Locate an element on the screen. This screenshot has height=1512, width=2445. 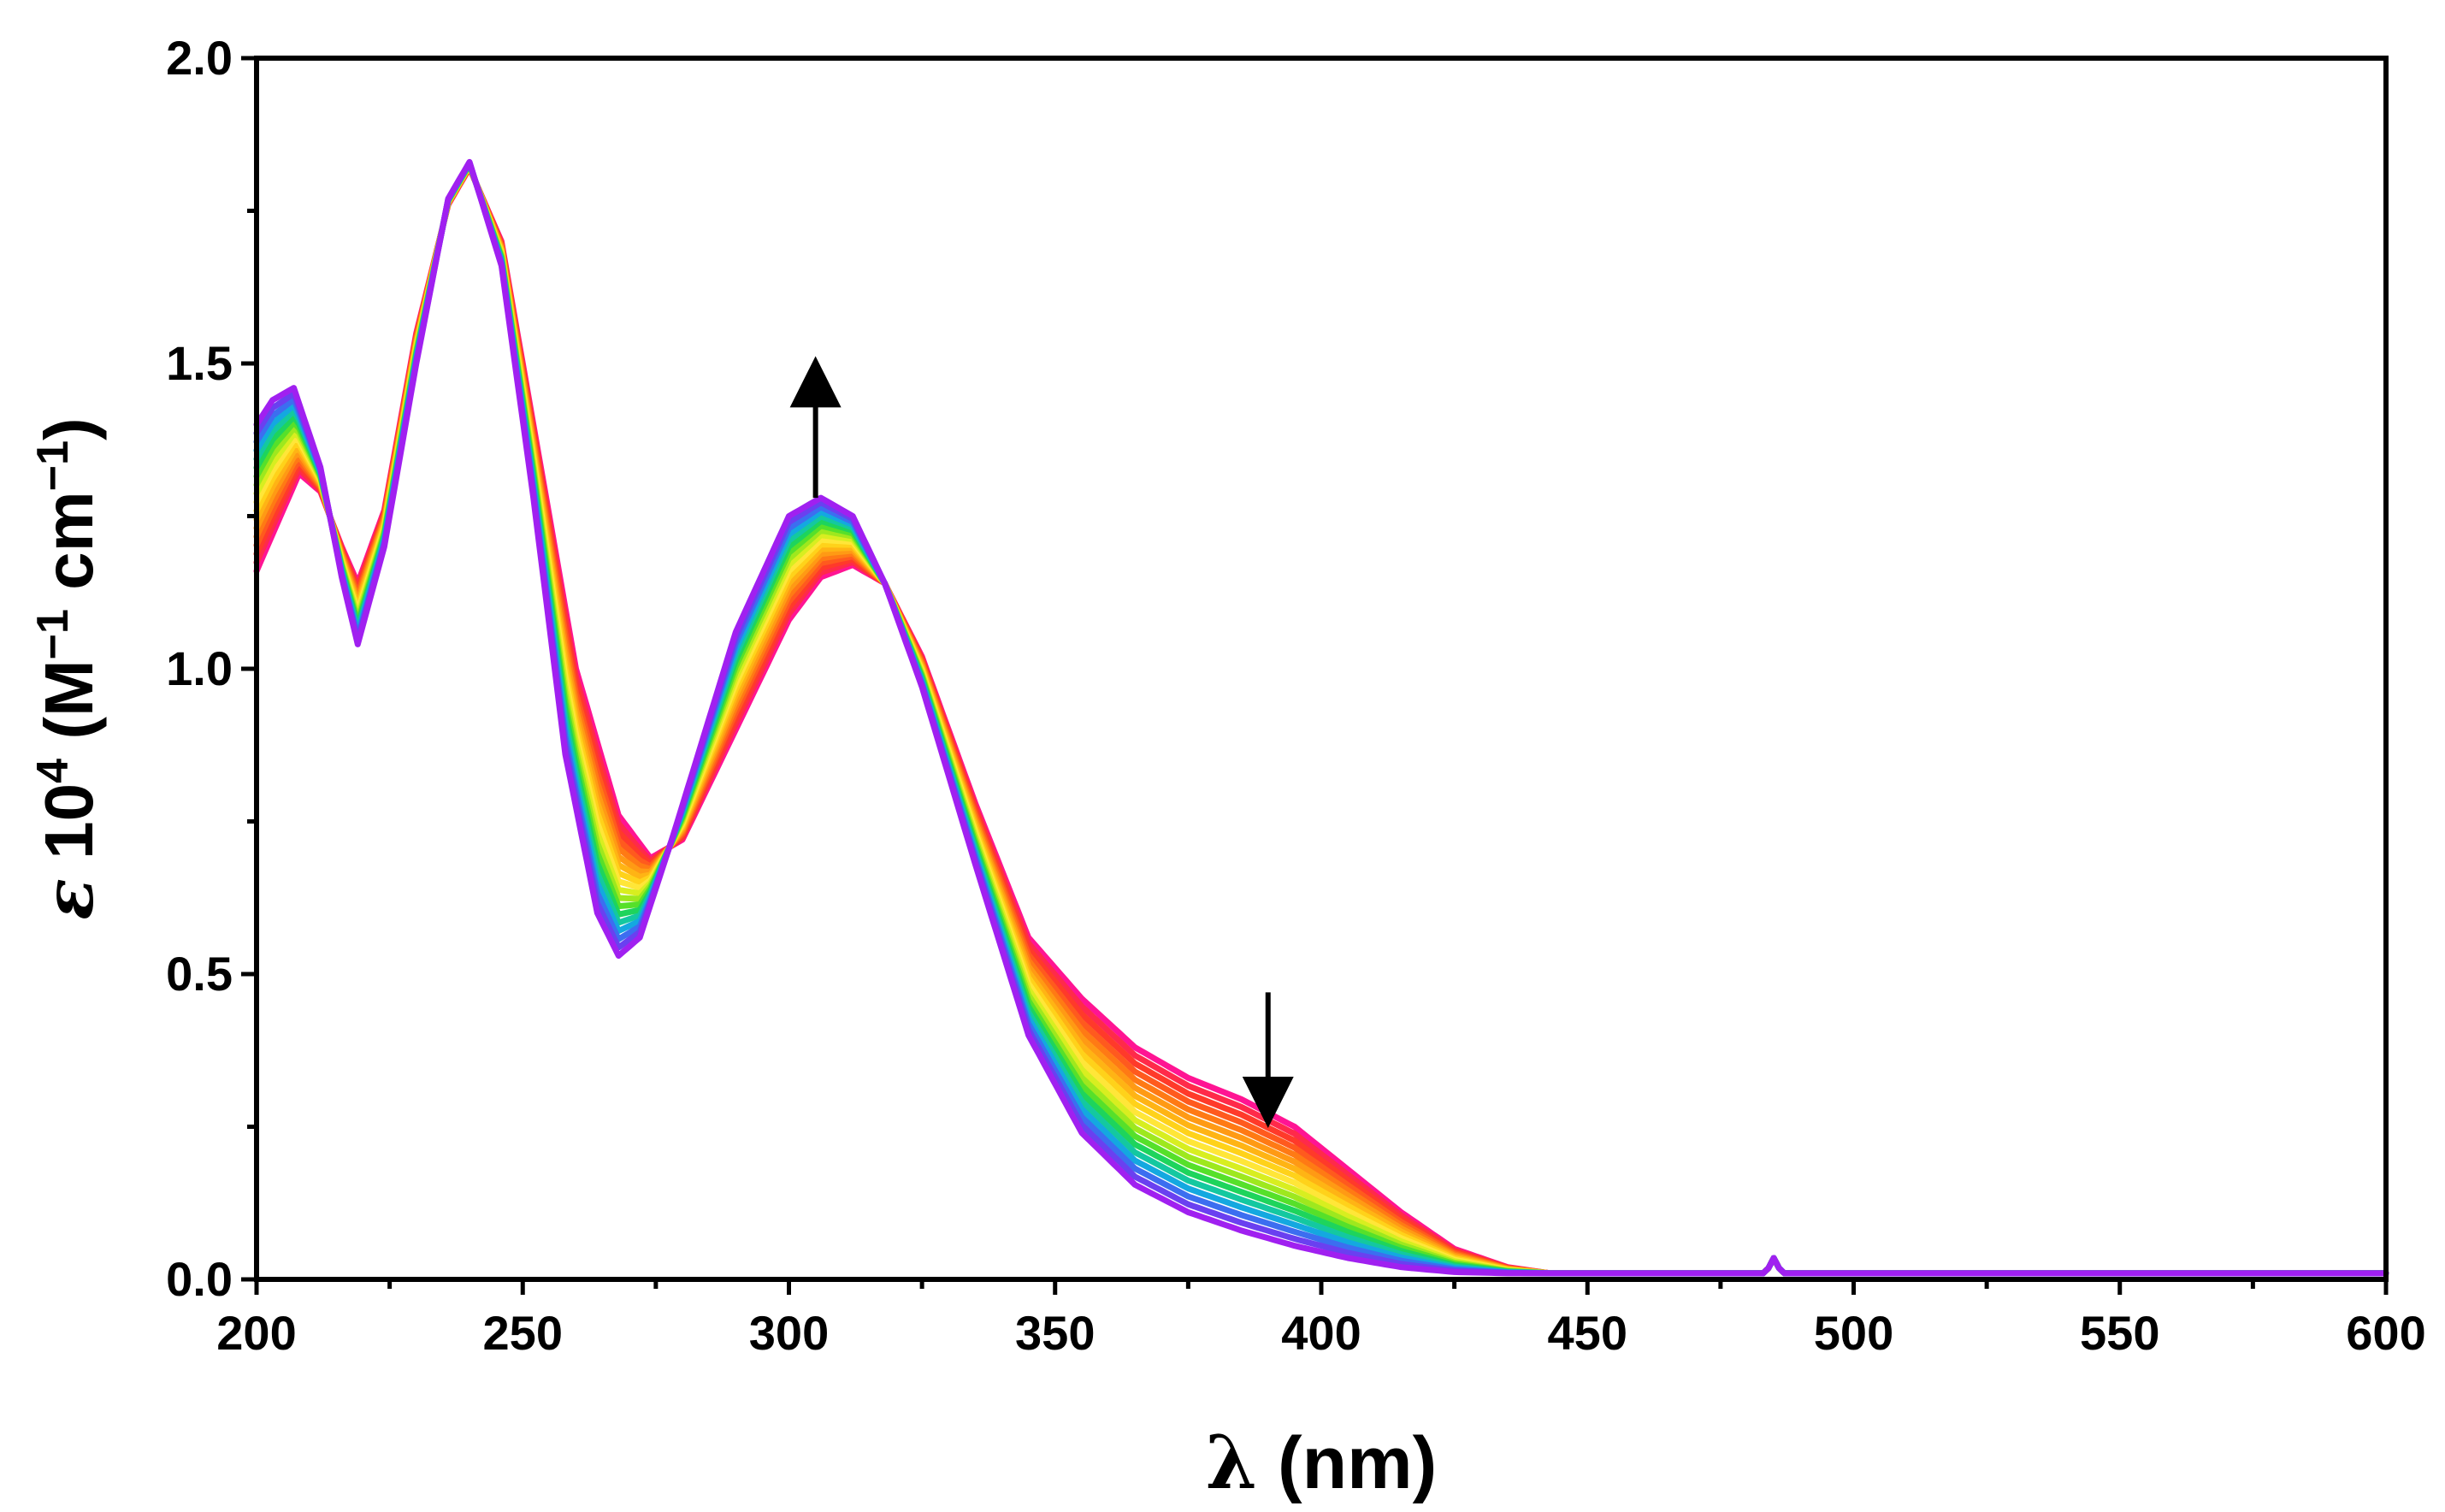
y-axis-title: ε 104 (M−1 cm−1) is located at coordinates (68, 668).